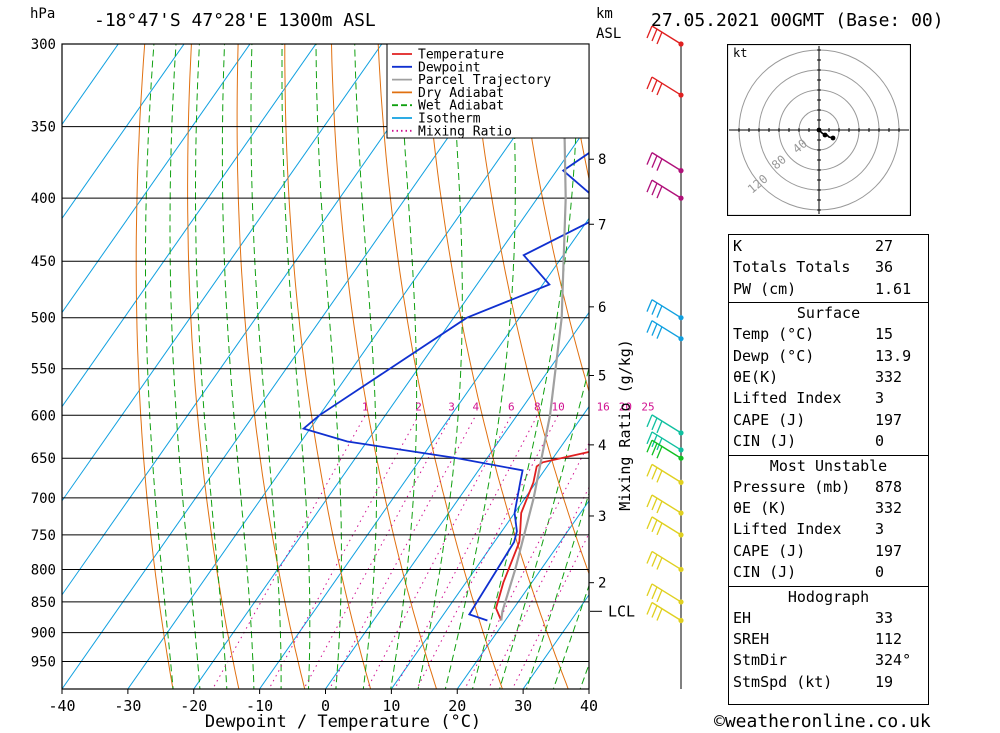  Describe the element at coordinates (740, 53) in the screenshot. I see `hodograph-unit: kt` at that location.